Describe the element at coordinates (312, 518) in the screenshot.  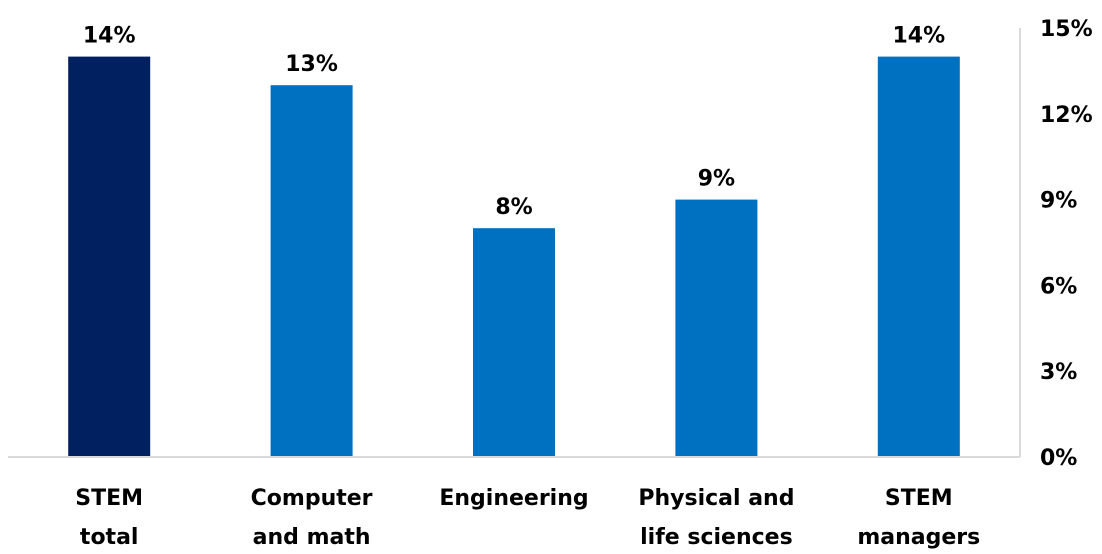
I see `x-tick-label-1: Computer and math` at that location.